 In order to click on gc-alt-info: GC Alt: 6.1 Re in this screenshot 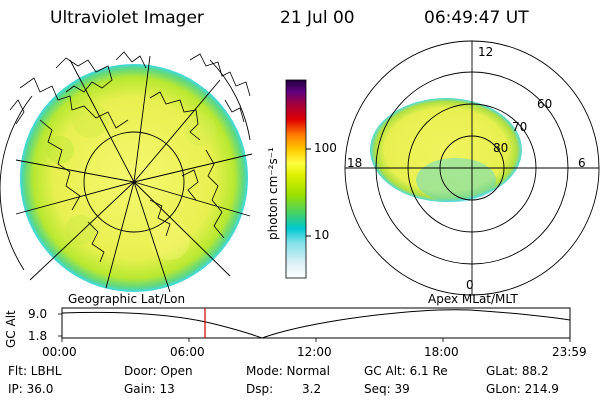, I will do `click(406, 371)`.